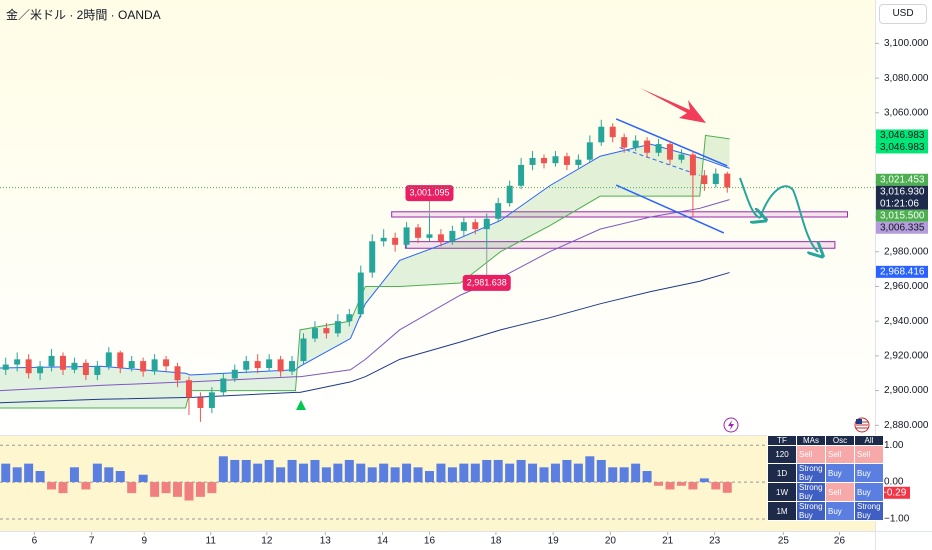 This screenshot has width=932, height=550. Describe the element at coordinates (267, 541) in the screenshot. I see `x-tick-label: 12` at that location.